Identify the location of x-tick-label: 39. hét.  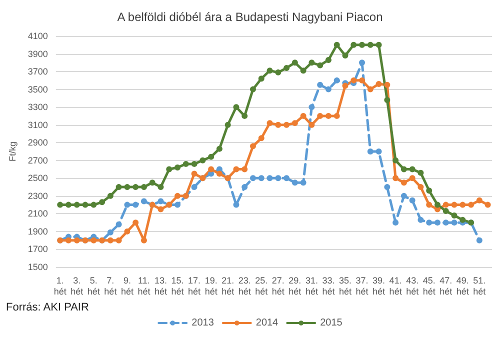
(379, 286).